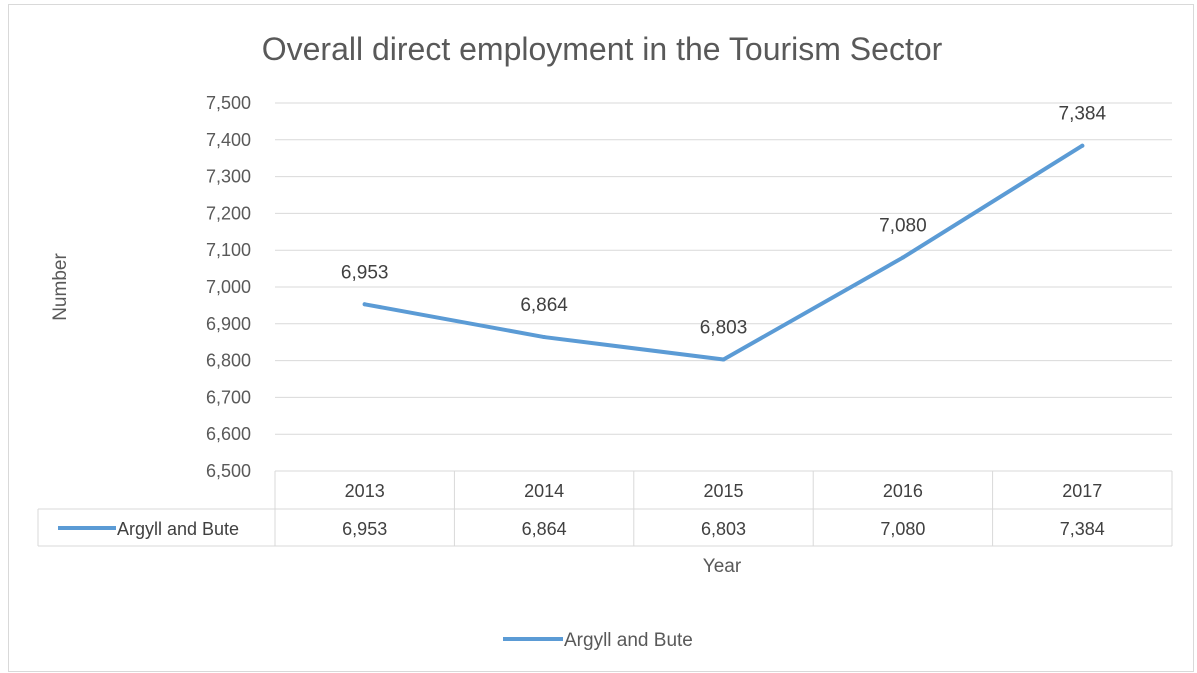 Image resolution: width=1197 pixels, height=673 pixels. I want to click on table-value-cell: 7,384, so click(1082, 529).